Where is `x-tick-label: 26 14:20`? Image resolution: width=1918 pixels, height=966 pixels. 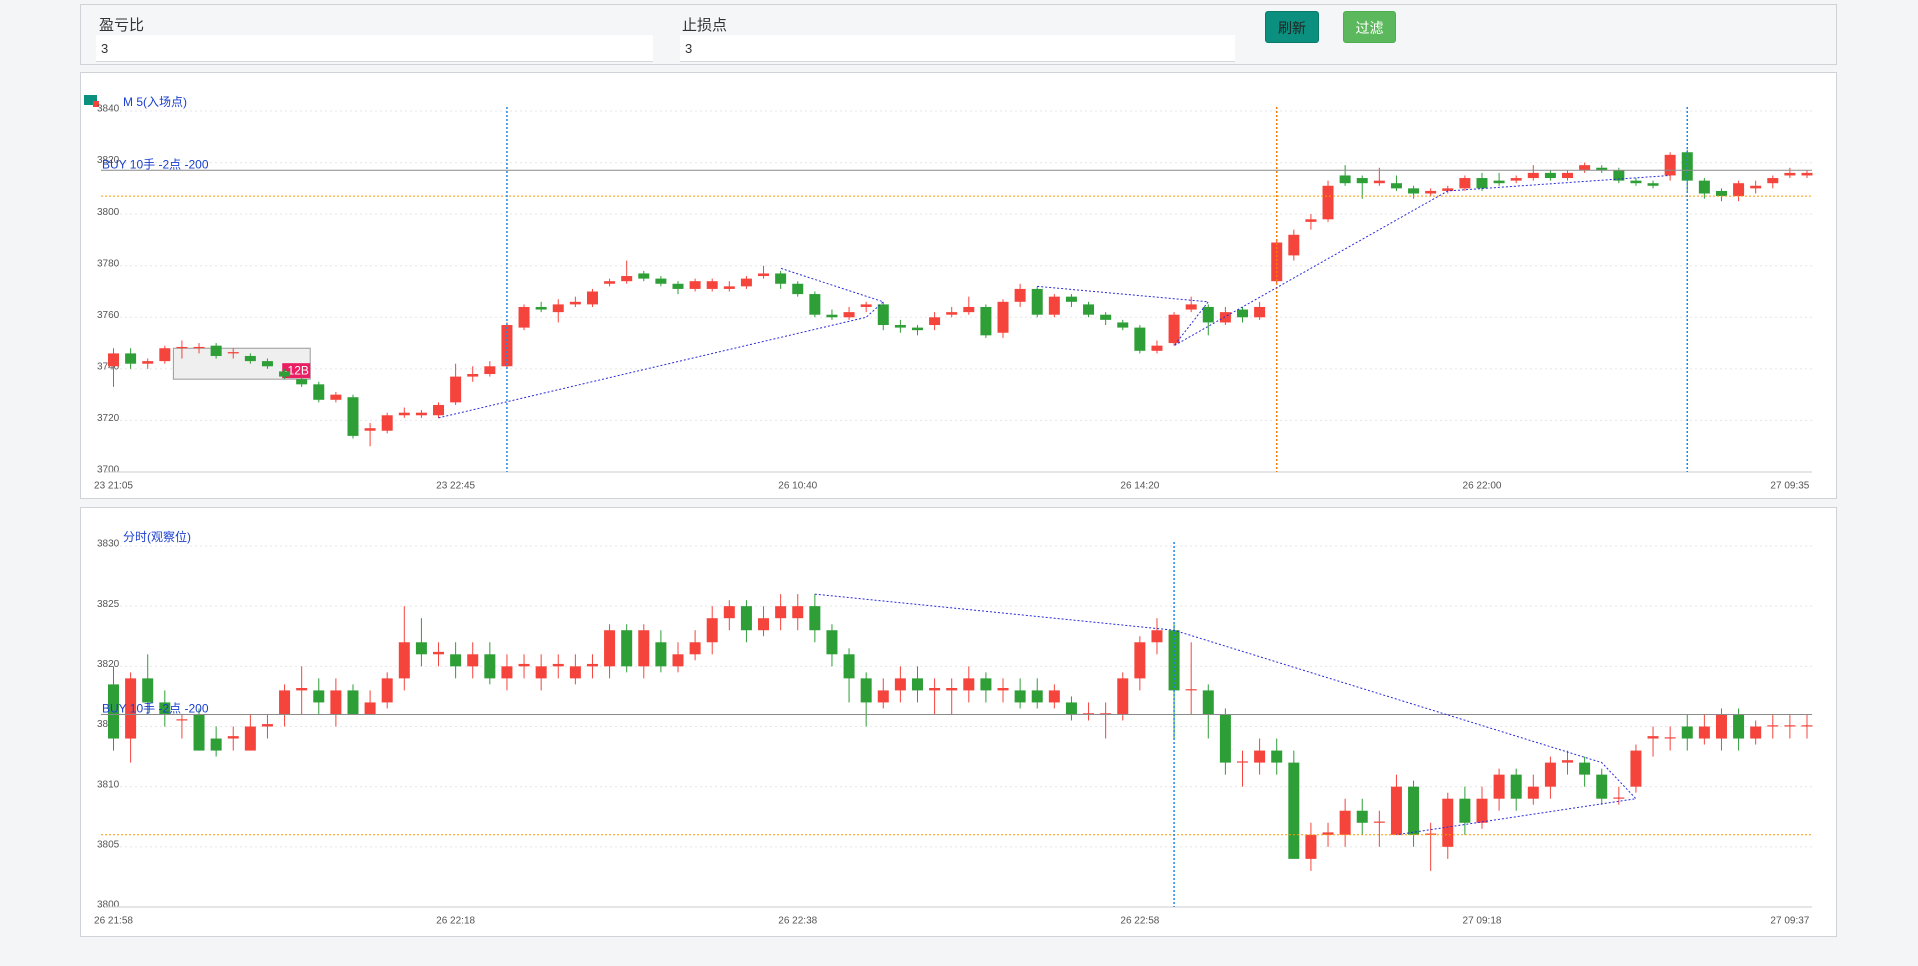
x-tick-label: 26 14:20 is located at coordinates (1139, 486).